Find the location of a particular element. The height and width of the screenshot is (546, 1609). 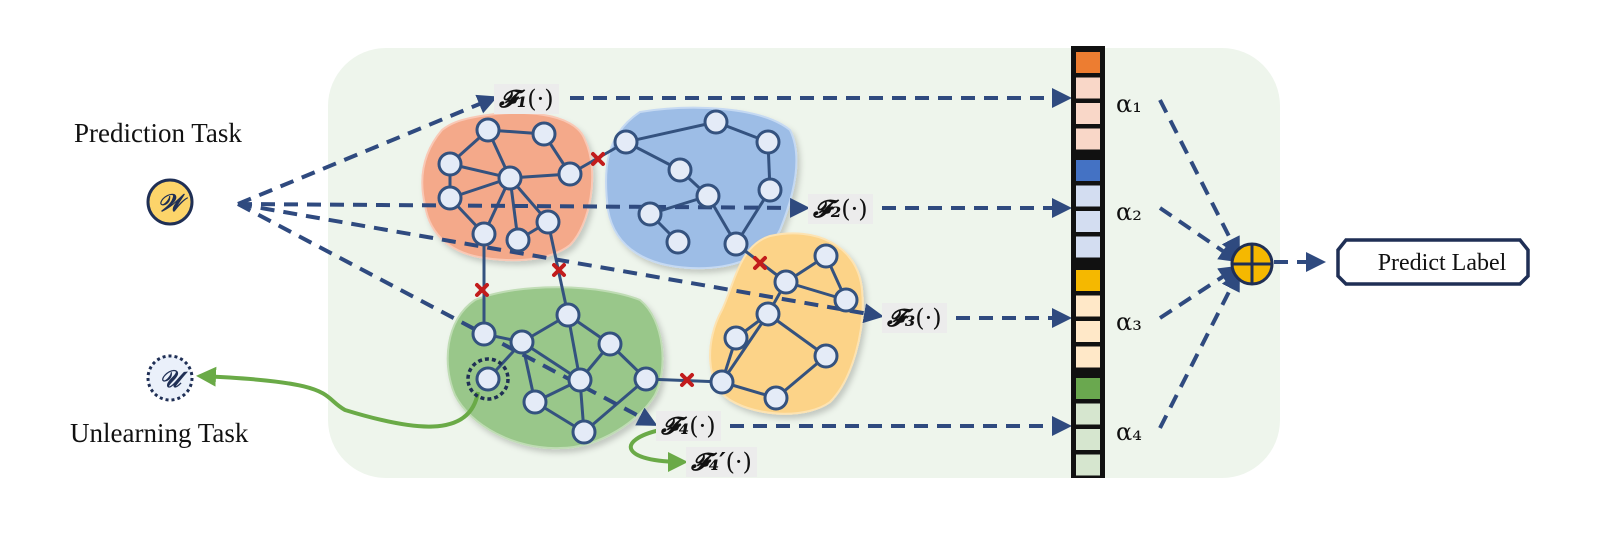

f1-label: 𝓕₁(·) is located at coordinates (526, 99).